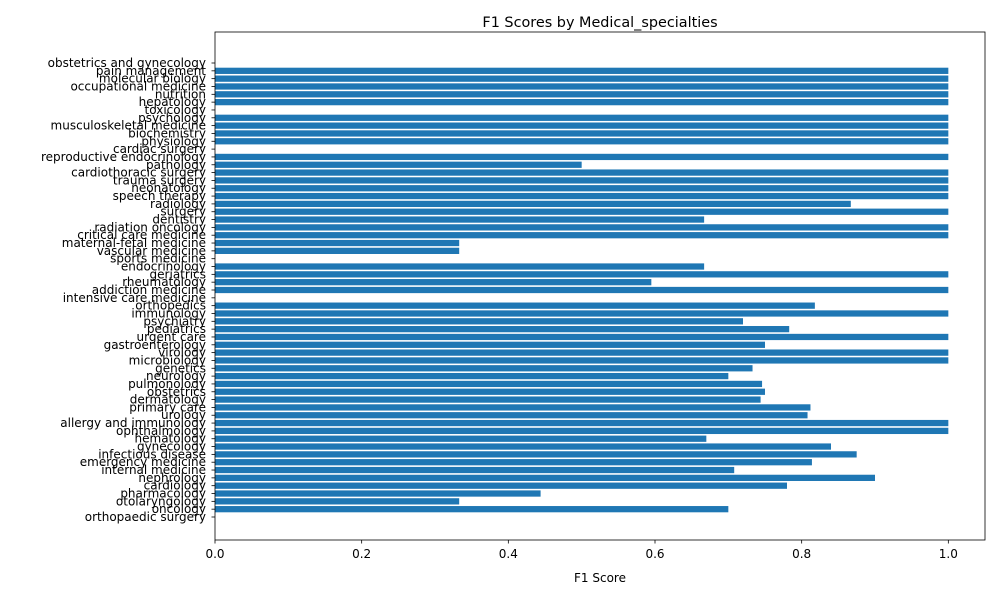 The image size is (1000, 600). I want to click on y-tick-label: internal medicine, so click(153, 470).